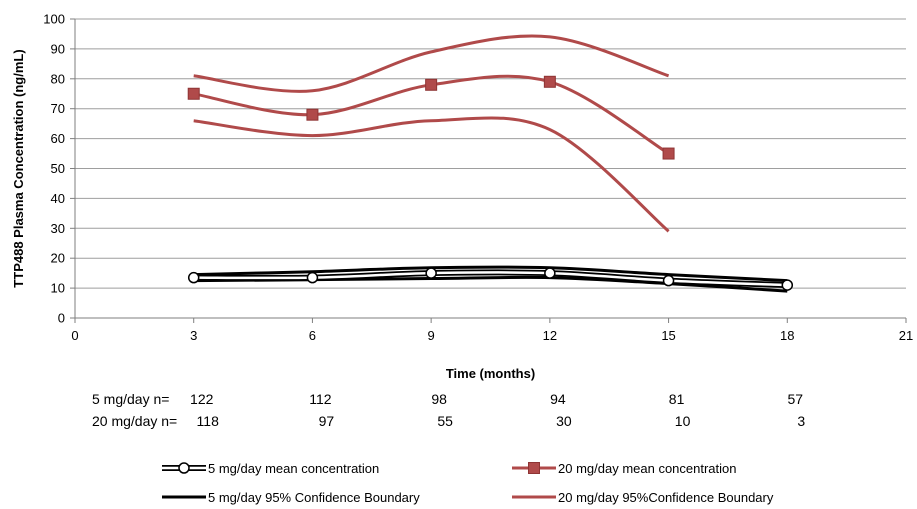 The height and width of the screenshot is (509, 917). What do you see at coordinates (193, 335) in the screenshot?
I see `x-tick-label: 3` at bounding box center [193, 335].